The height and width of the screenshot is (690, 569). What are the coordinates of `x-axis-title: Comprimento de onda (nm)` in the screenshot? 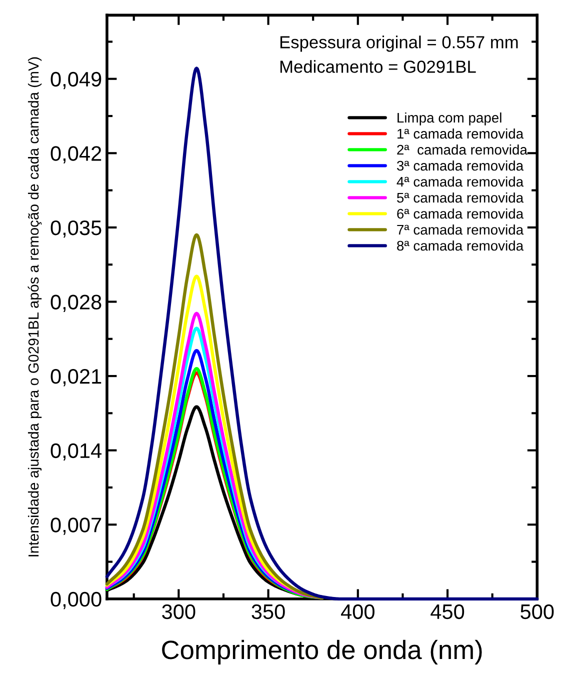 It's located at (322, 652).